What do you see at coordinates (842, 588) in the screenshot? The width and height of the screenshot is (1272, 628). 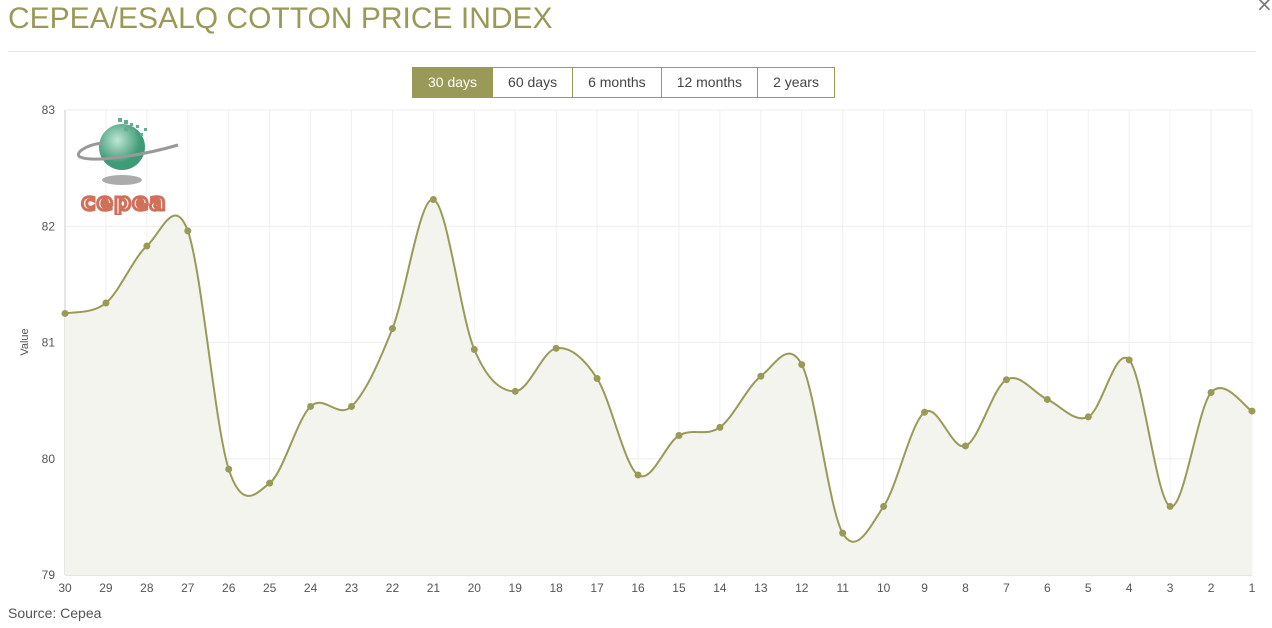 I see `x-tick-label: 11` at bounding box center [842, 588].